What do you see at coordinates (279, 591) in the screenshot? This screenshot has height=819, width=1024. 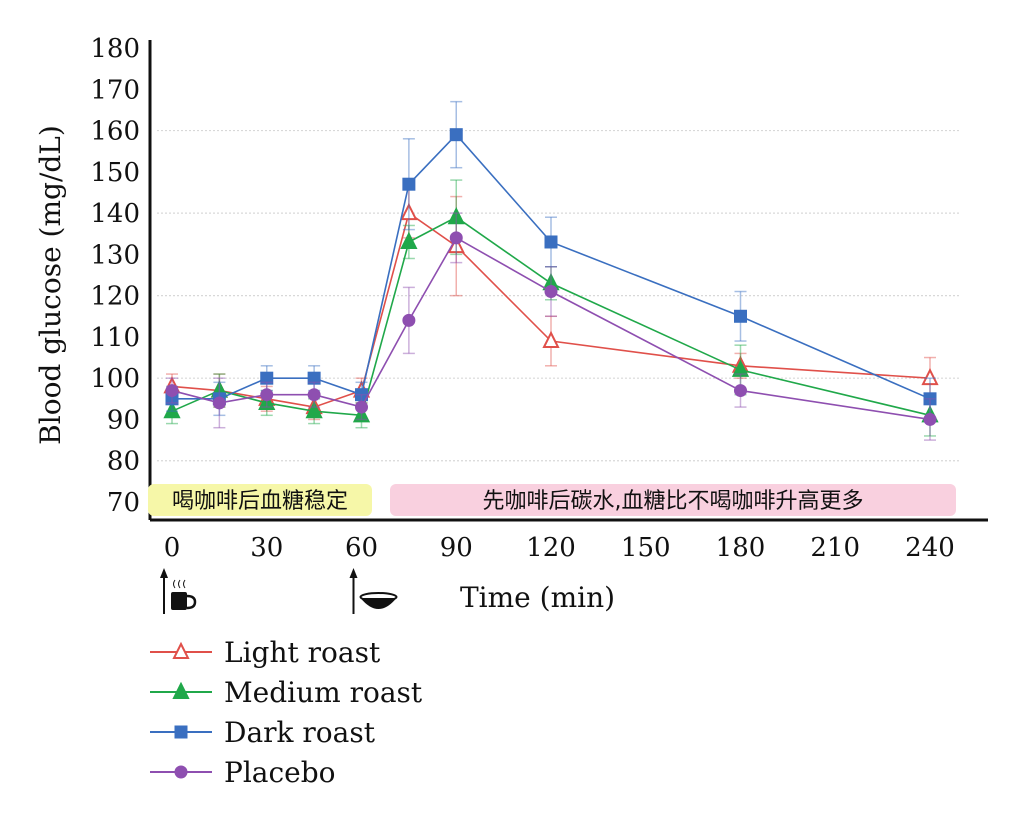 I see `event-markers` at bounding box center [279, 591].